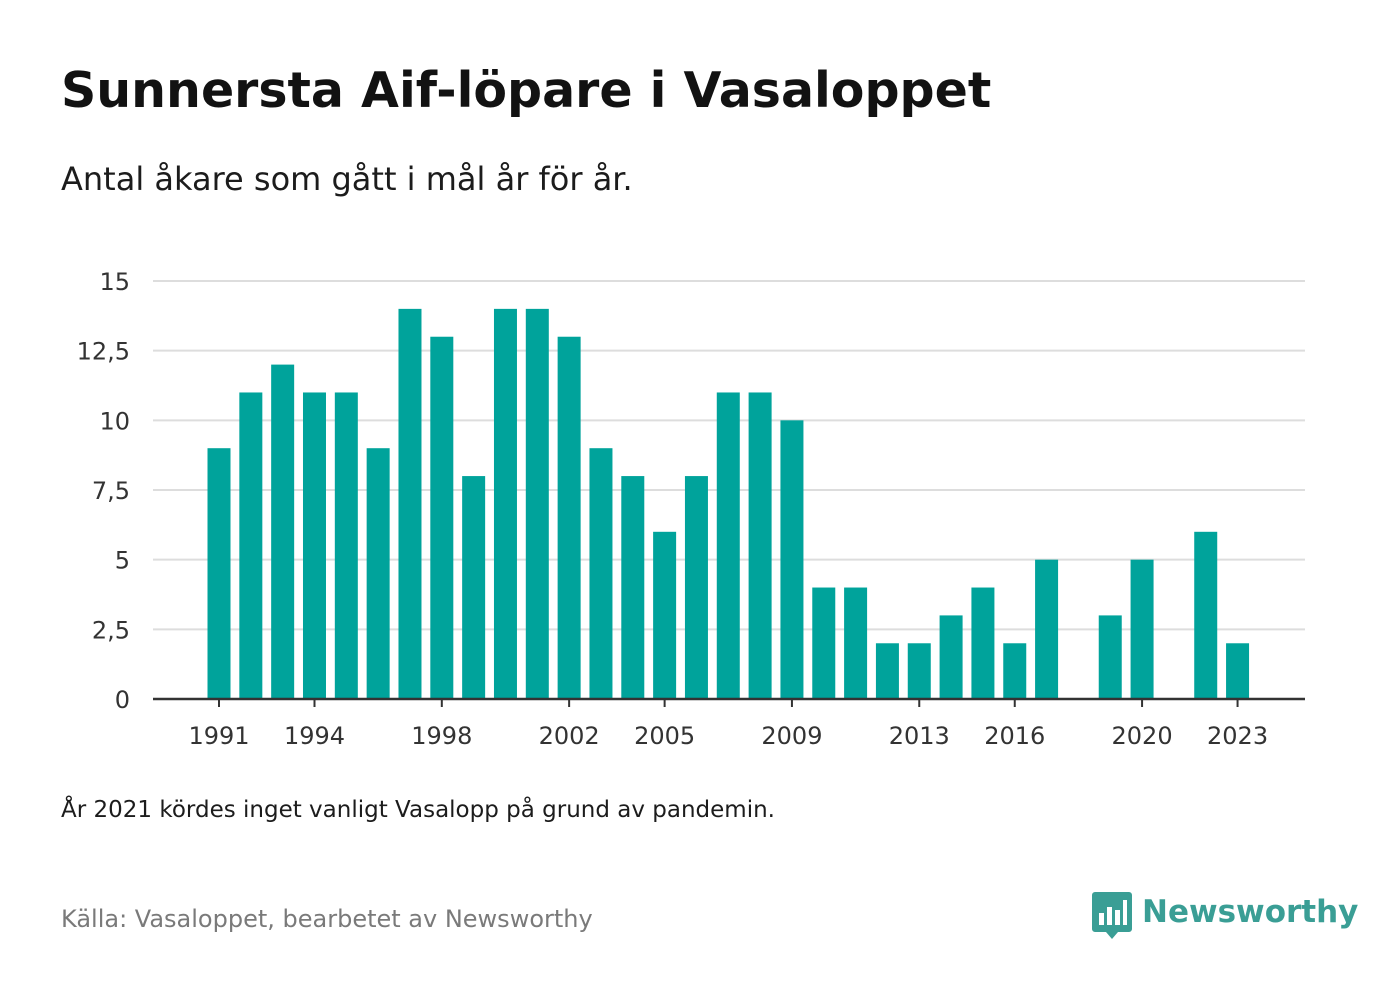  I want to click on y-tick-label: 12,5, so click(103, 352).